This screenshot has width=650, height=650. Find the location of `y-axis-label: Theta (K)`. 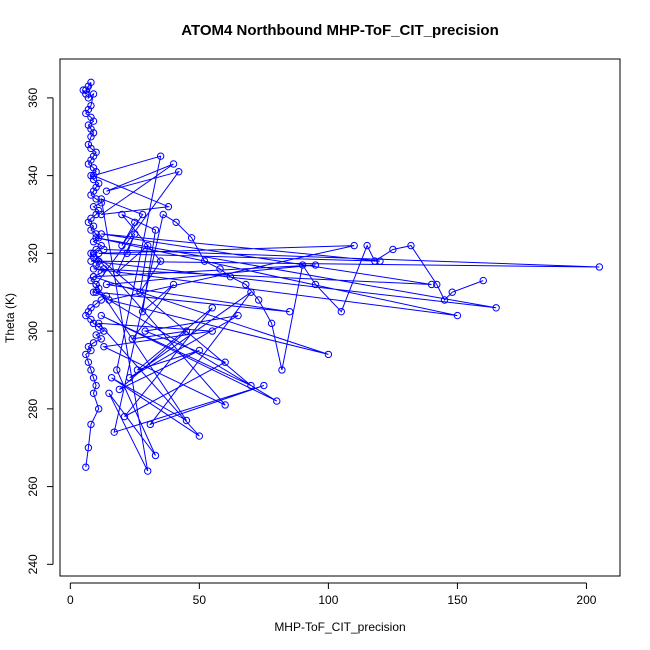

y-axis-label: Theta (K) is located at coordinates (10, 318).